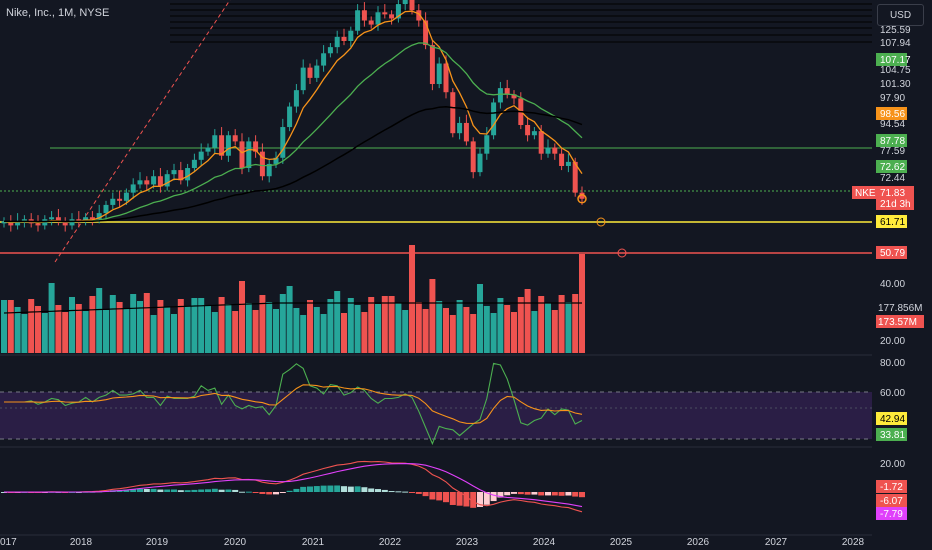 This screenshot has width=932, height=550. What do you see at coordinates (776, 542) in the screenshot?
I see `time-axis-label: 2027` at bounding box center [776, 542].